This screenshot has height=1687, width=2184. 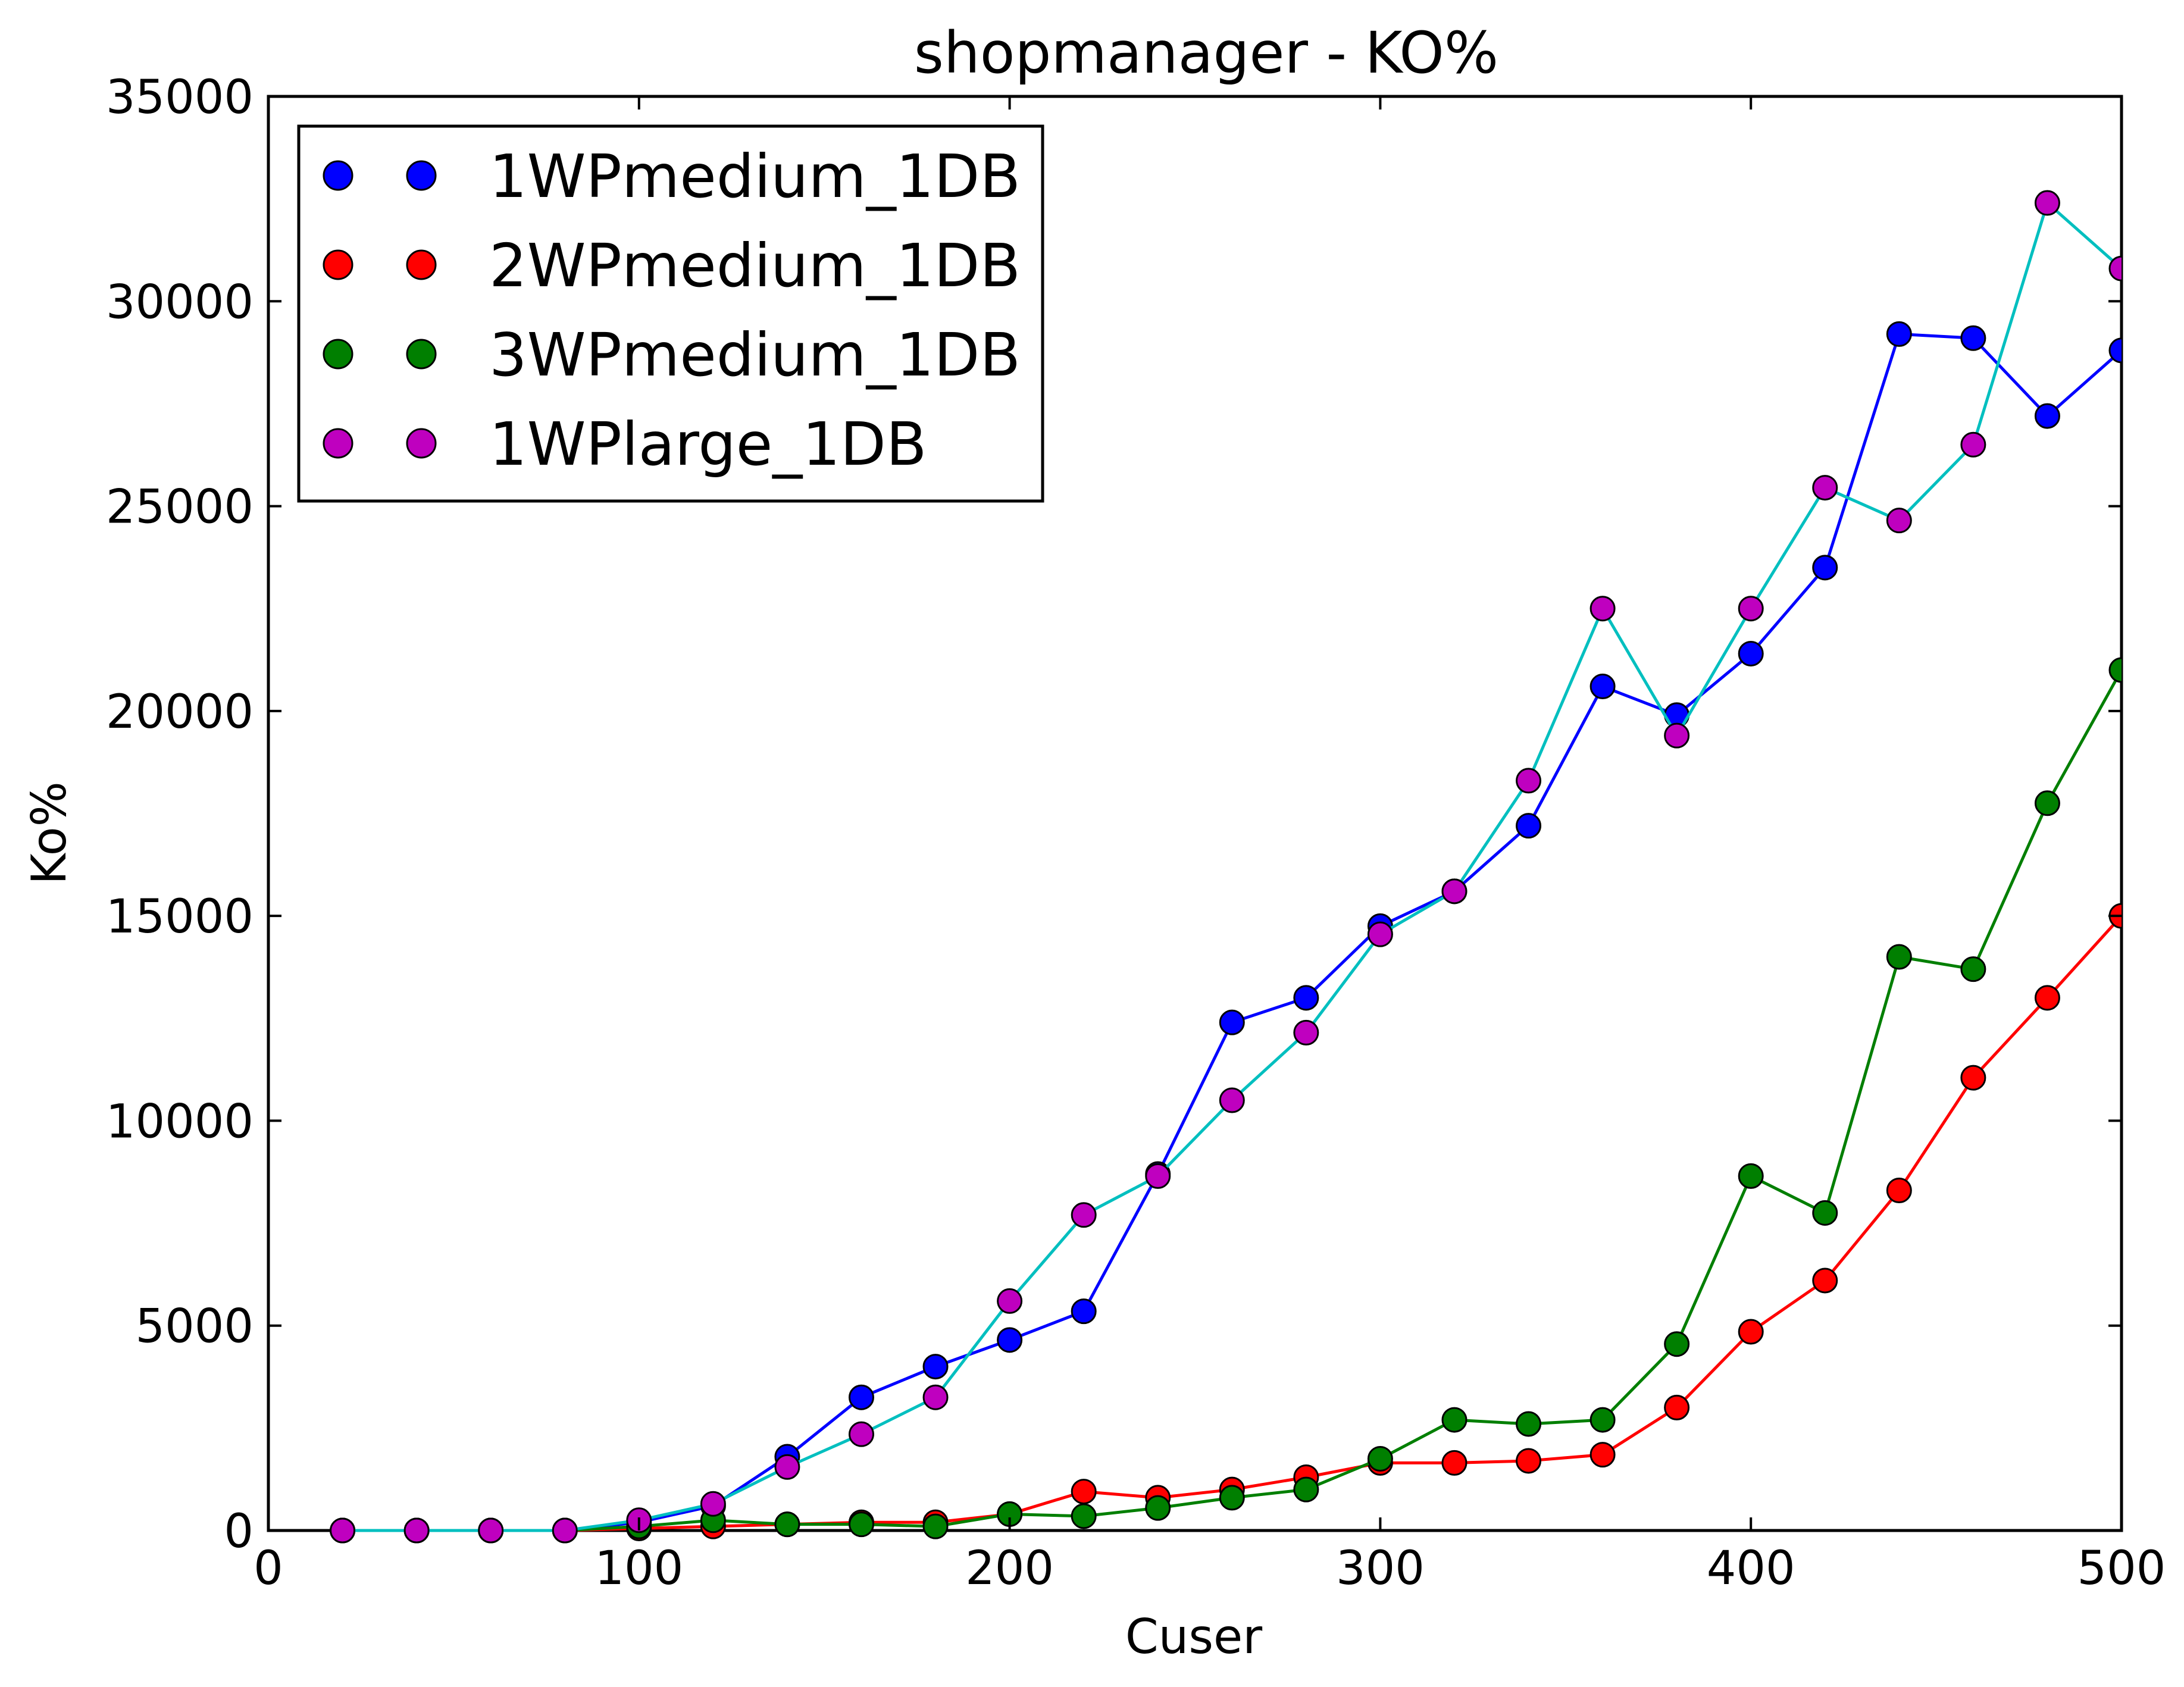 What do you see at coordinates (180, 917) in the screenshot?
I see `y-tick-label: 15000` at bounding box center [180, 917].